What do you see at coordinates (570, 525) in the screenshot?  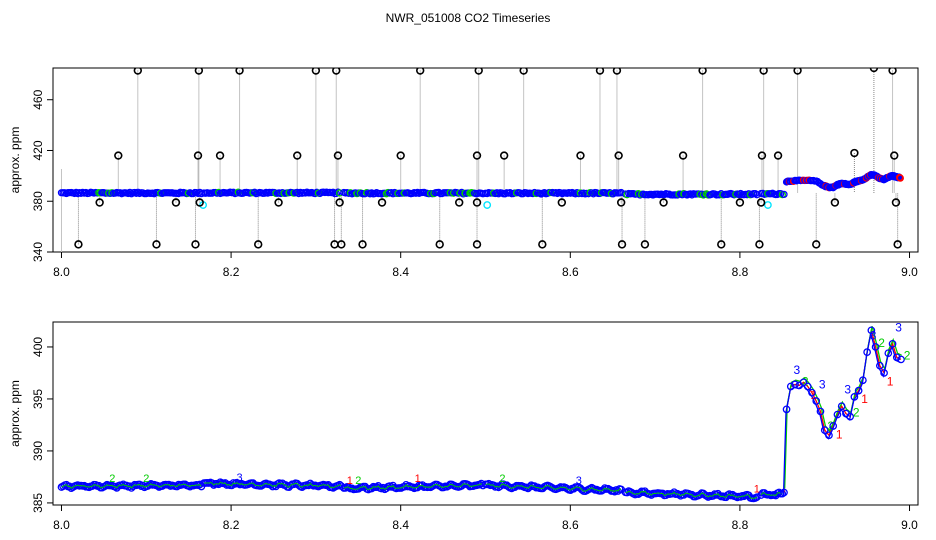 I see `x-tick-label: 8.6` at bounding box center [570, 525].